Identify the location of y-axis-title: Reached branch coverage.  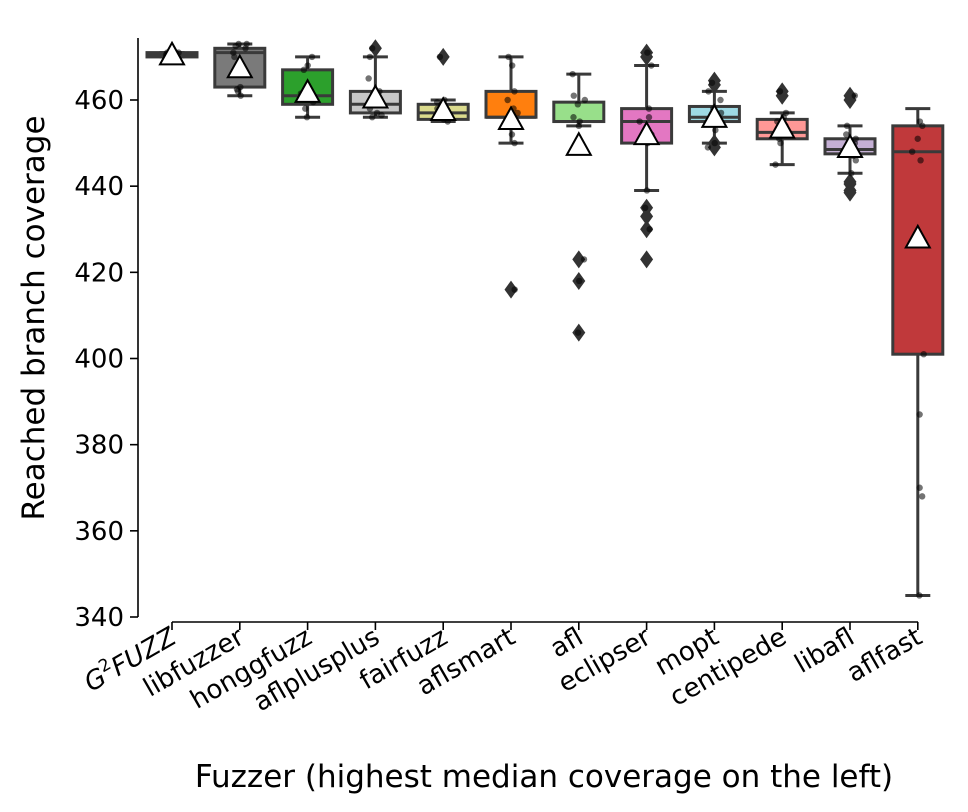
(34, 317).